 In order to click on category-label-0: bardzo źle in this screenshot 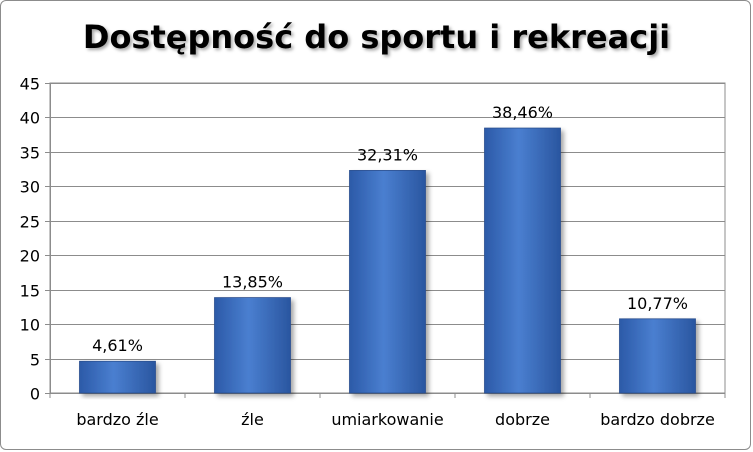, I will do `click(117, 419)`.